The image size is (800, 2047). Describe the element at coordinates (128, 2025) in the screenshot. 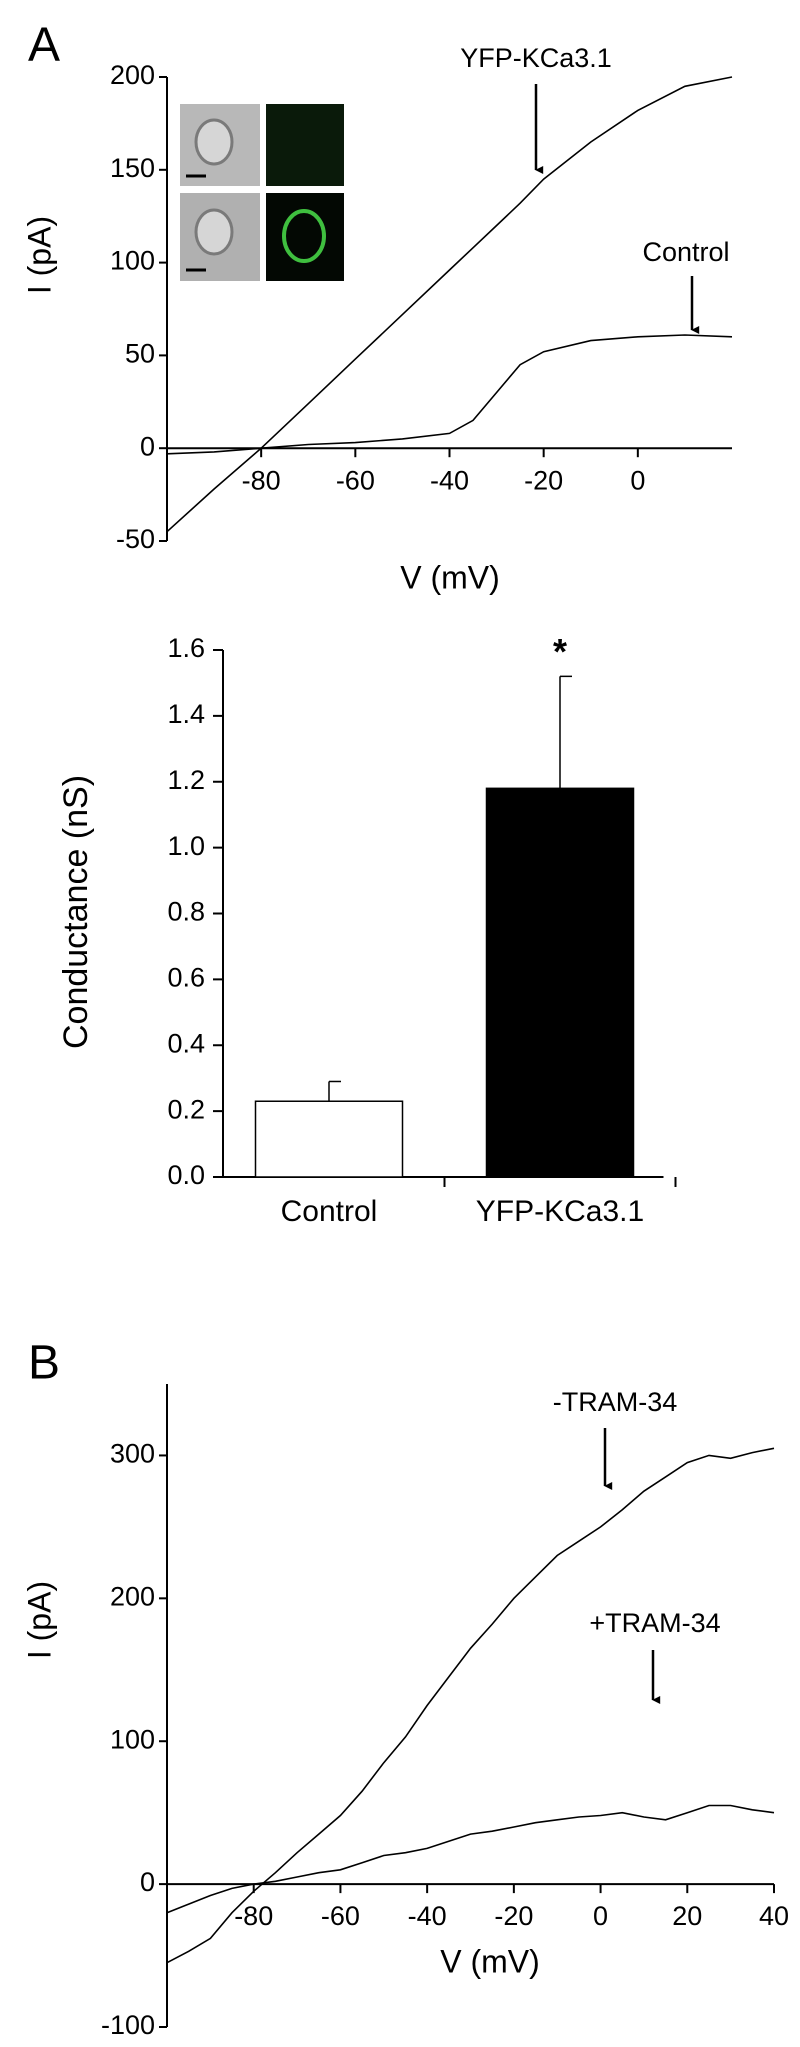

I see `y-tick-label: -100` at that location.